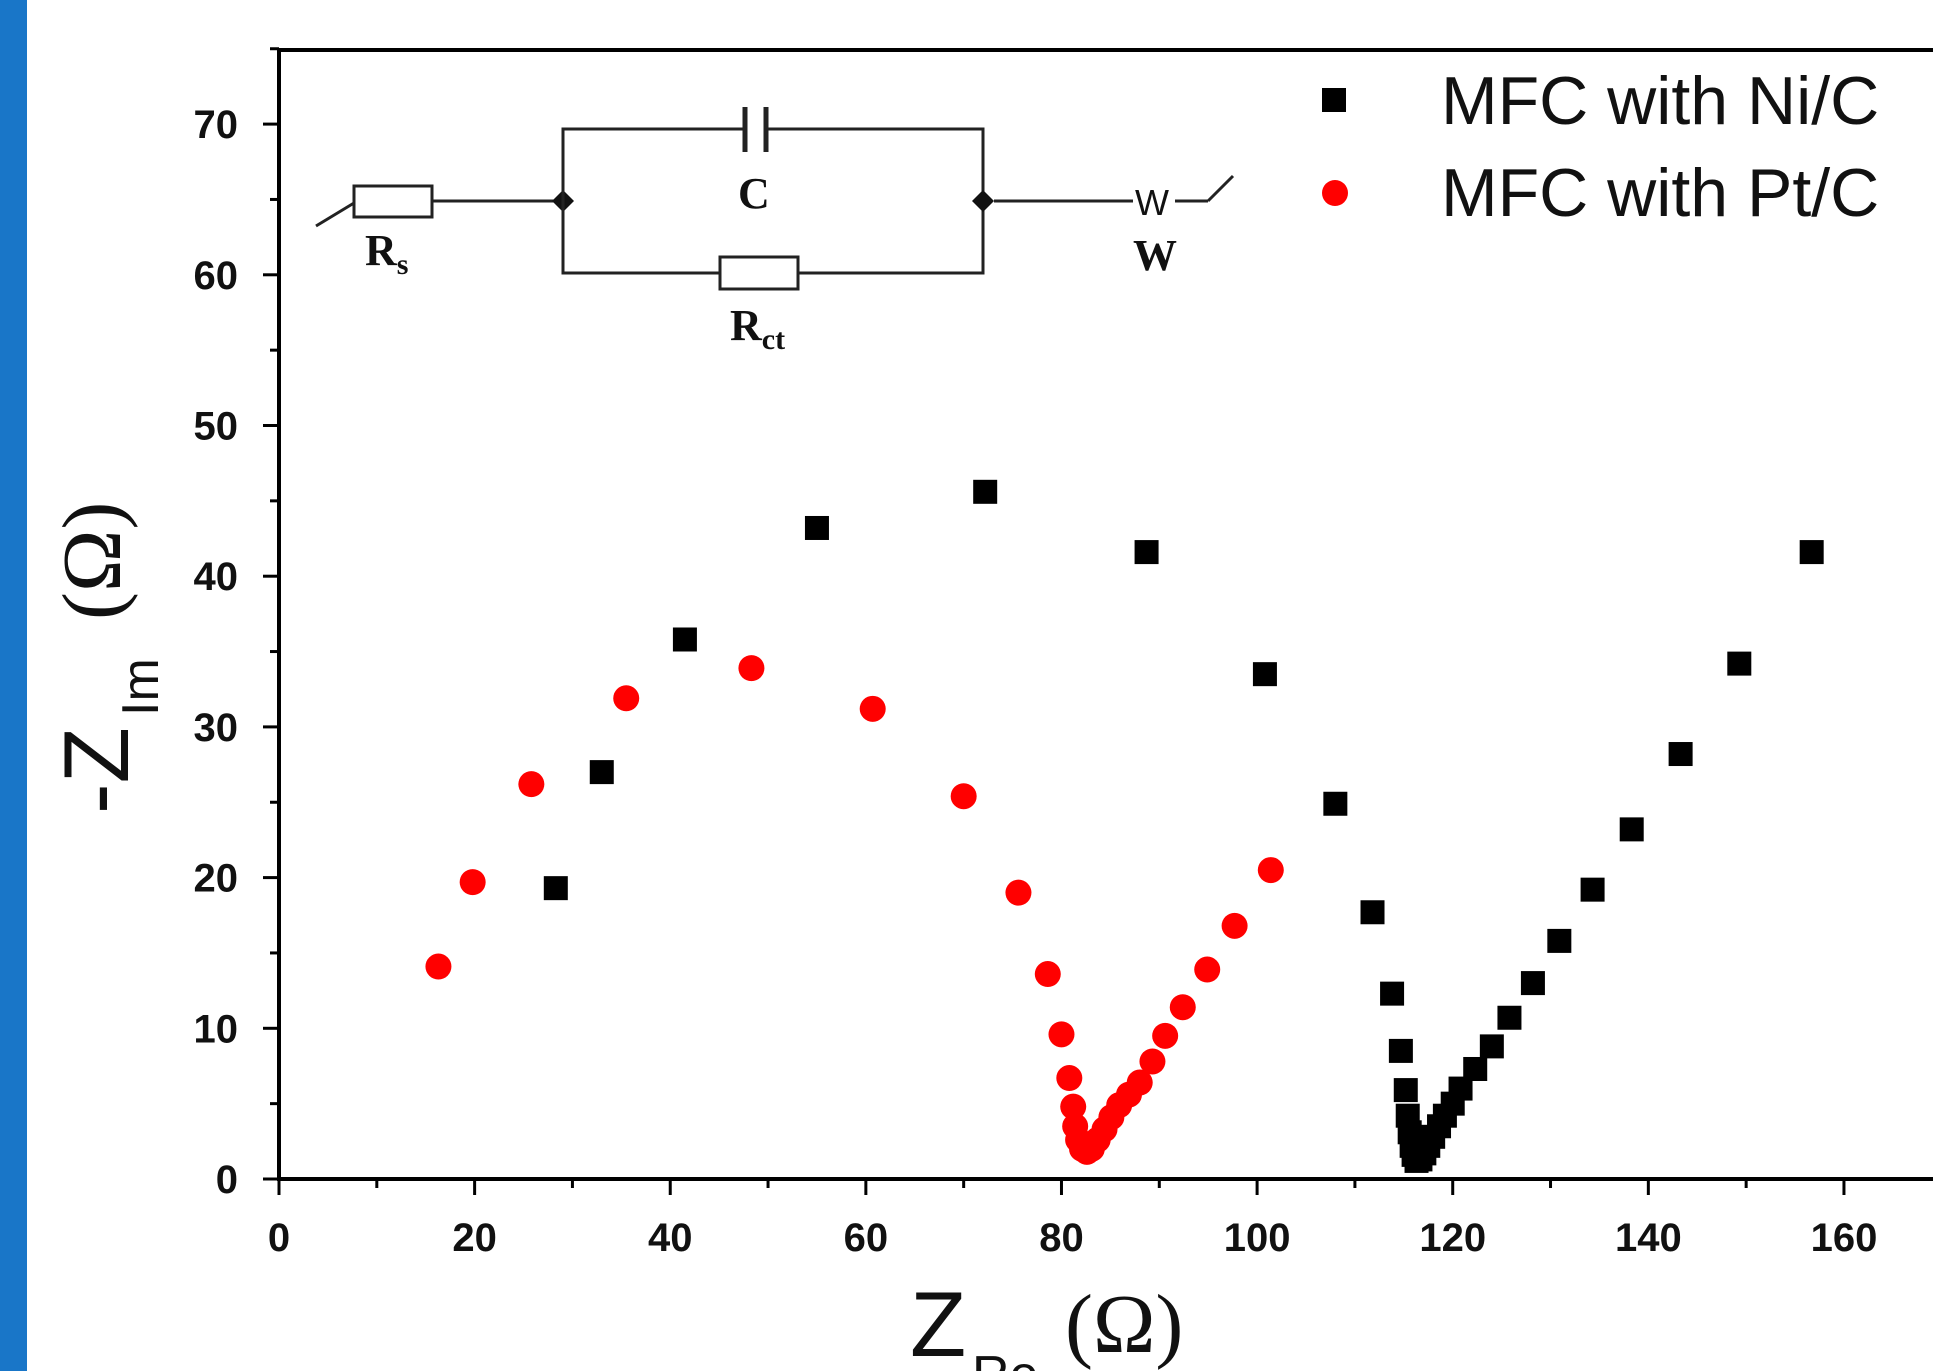 This screenshot has height=1371, width=1933. Describe the element at coordinates (1005, 1358) in the screenshot. I see `x-axis-title-sub: Re` at that location.